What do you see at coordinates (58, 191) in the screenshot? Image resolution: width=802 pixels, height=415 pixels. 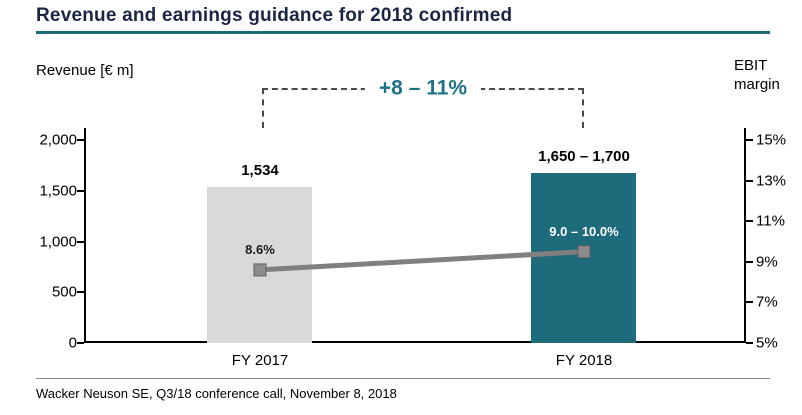 I see `left-tick-label: 1,500` at bounding box center [58, 191].